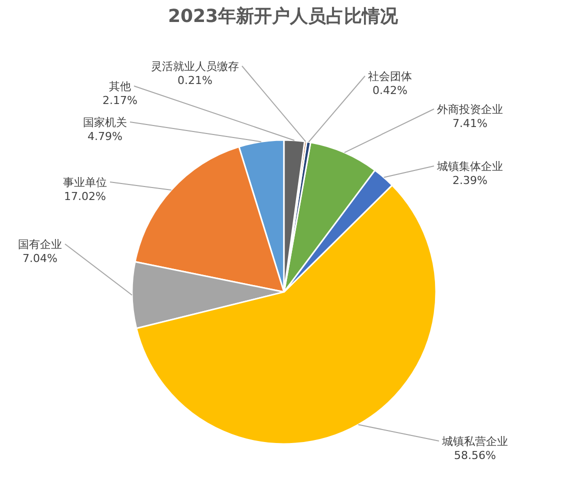  Describe the element at coordinates (40, 244) in the screenshot. I see `slice-label: 国有企业` at that location.